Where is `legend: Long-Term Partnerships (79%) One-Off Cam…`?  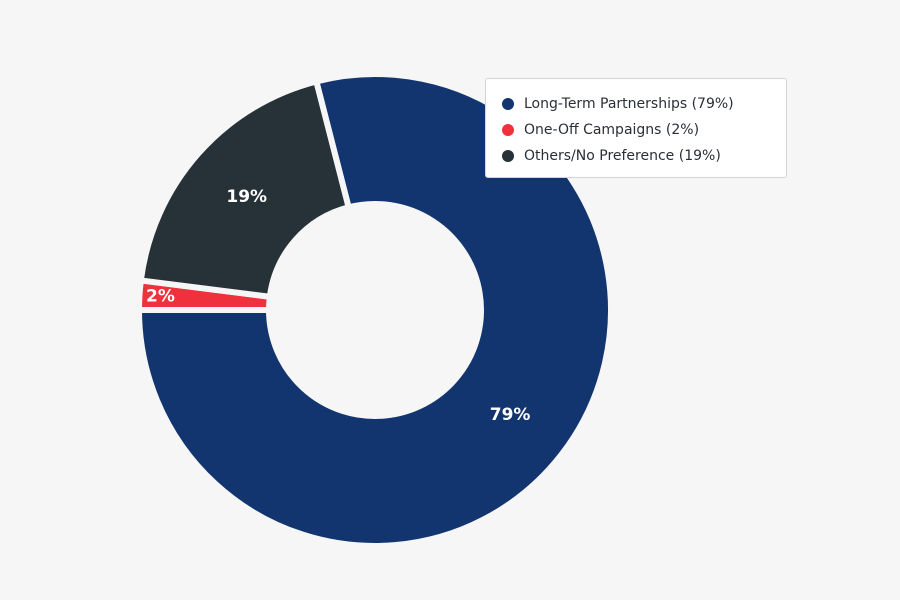 legend: Long-Term Partnerships (79%) One-Off Cam… is located at coordinates (636, 128).